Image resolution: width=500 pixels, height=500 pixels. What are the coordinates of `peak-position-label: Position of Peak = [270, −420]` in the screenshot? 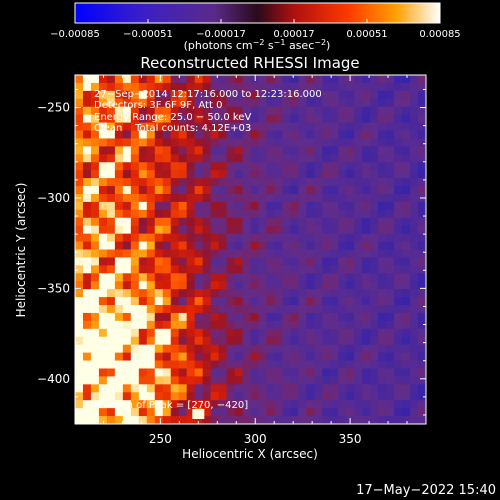 It's located at (171, 405).